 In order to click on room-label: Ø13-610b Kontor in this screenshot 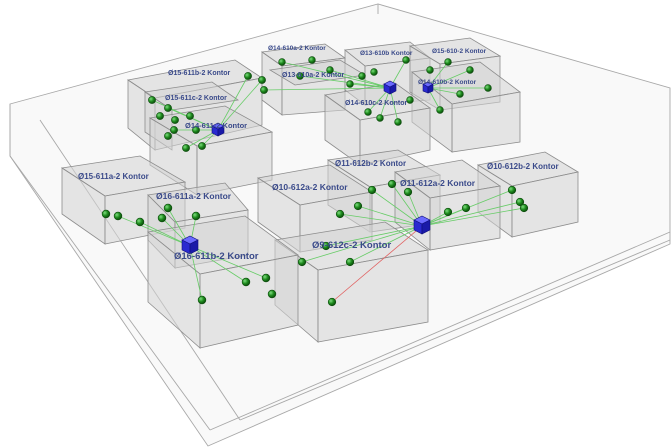, I will do `click(386, 53)`.